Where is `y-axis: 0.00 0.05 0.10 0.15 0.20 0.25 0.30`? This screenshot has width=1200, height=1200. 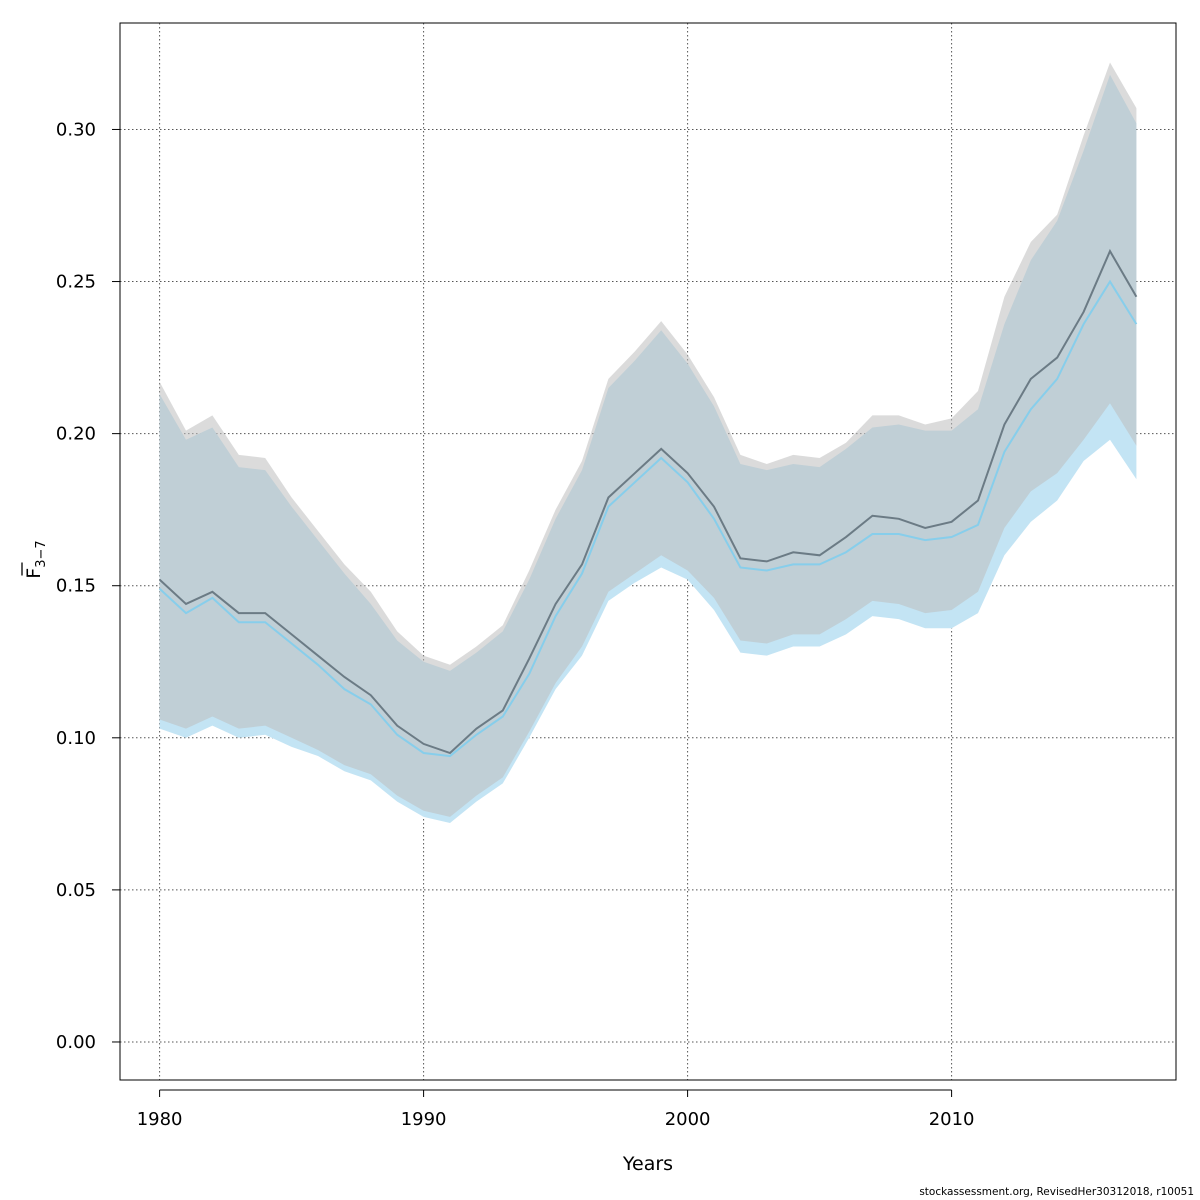
y-axis: 0.00 0.05 0.10 0.15 0.20 0.25 0.30 is located at coordinates (88, 586).